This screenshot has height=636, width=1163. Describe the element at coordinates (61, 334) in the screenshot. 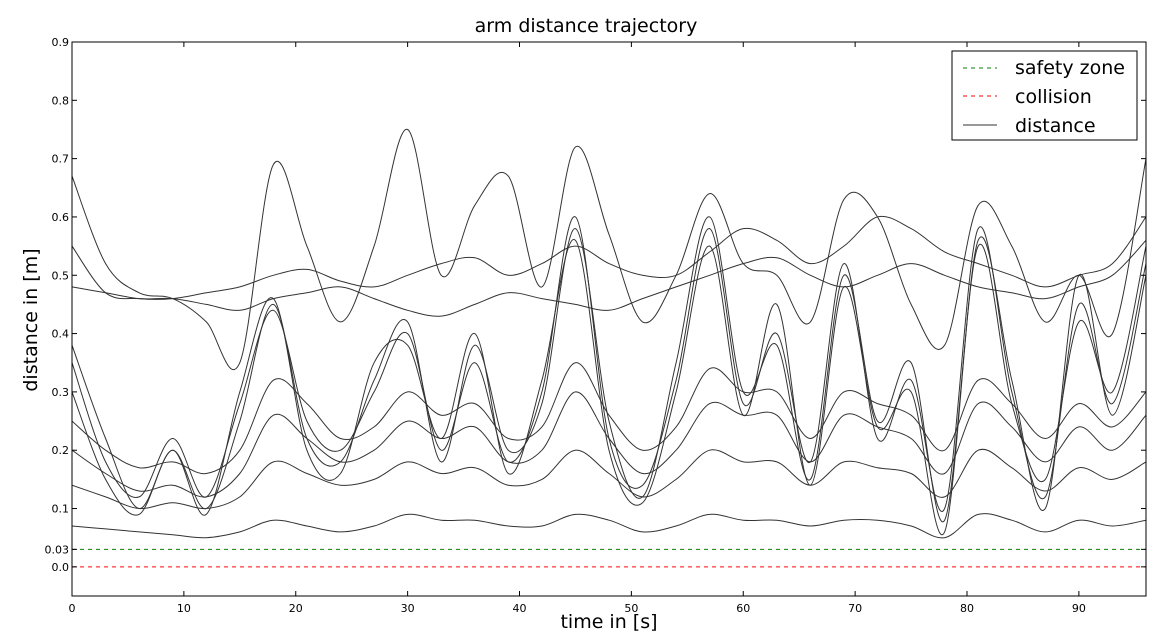

I see `y-tick-label: 0.4` at that location.